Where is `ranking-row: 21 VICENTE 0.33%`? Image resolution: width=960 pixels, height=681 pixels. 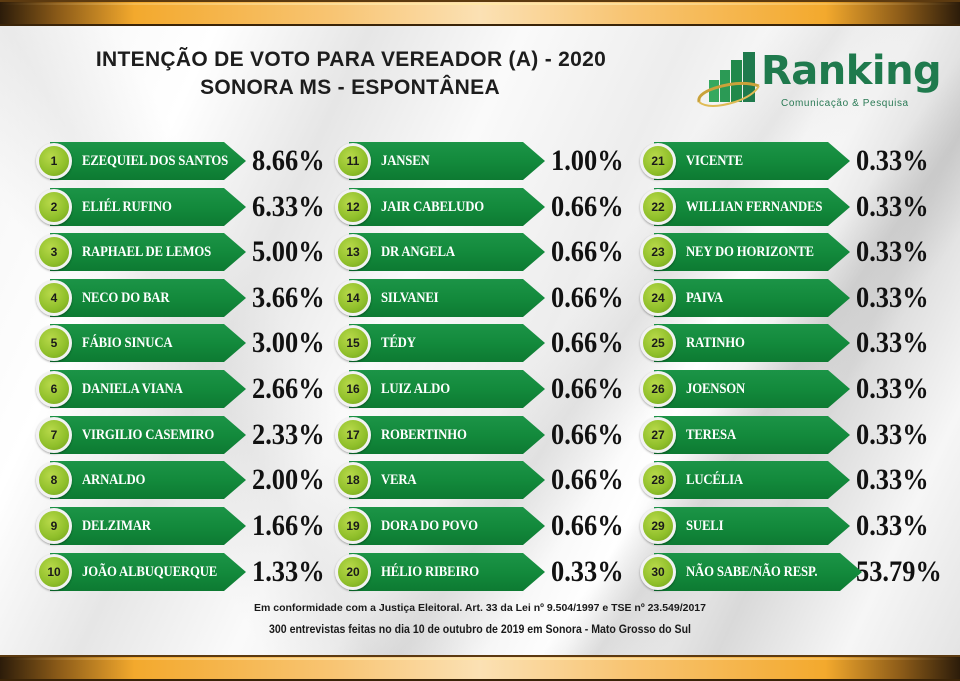
ranking-row: 21 VICENTE 0.33% is located at coordinates (795, 161).